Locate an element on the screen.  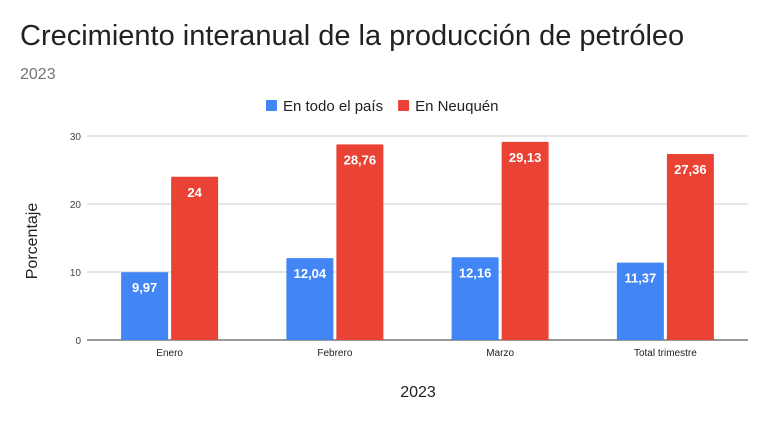
y-tick-label: 30 is located at coordinates (76, 137).